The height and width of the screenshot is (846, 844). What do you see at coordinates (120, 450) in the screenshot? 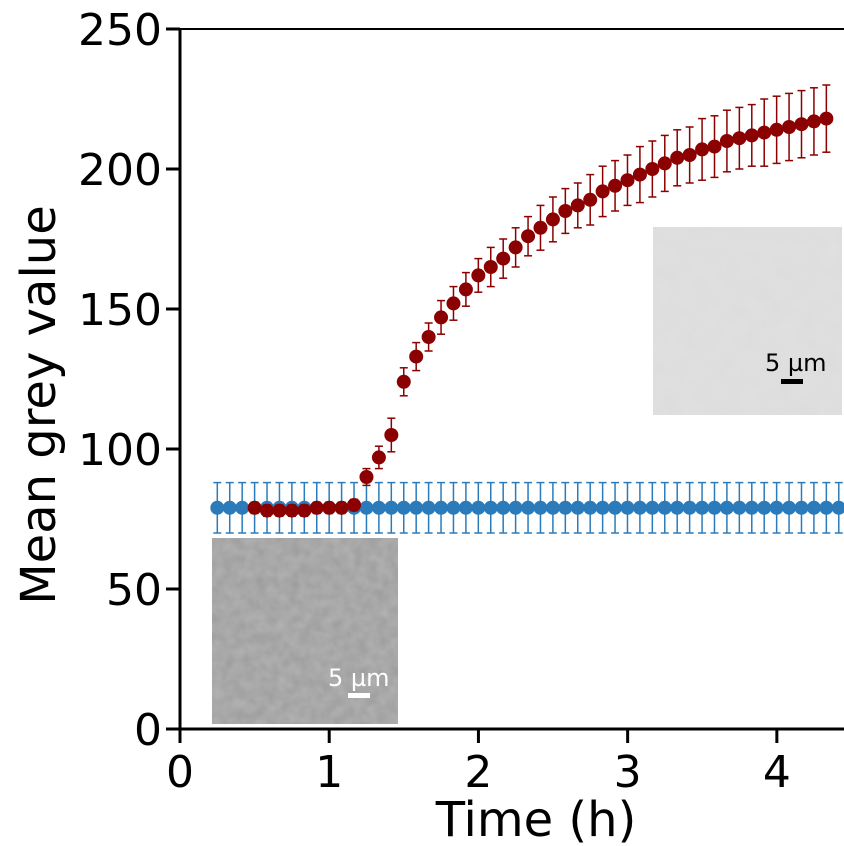
I see `y-tick-label: 100` at bounding box center [120, 450].